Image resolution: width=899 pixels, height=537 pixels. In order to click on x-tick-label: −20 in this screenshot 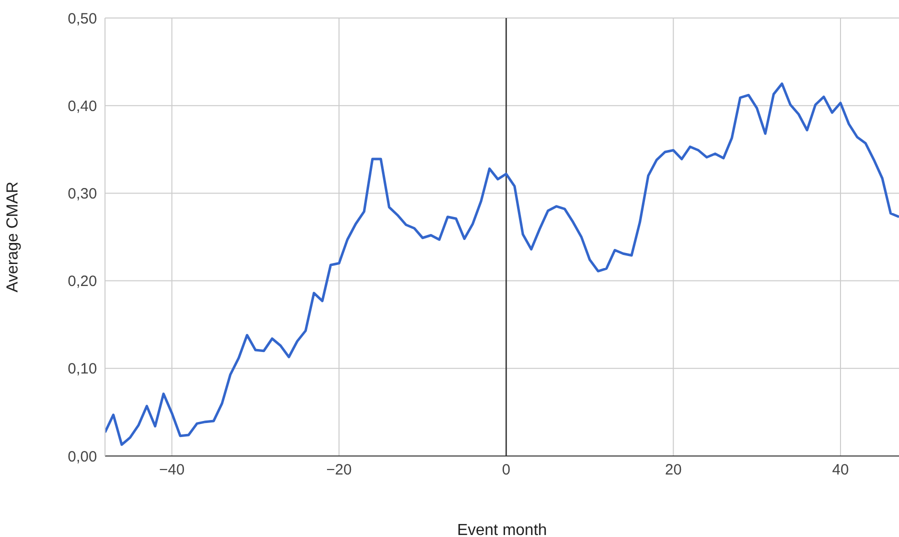, I will do `click(339, 470)`.